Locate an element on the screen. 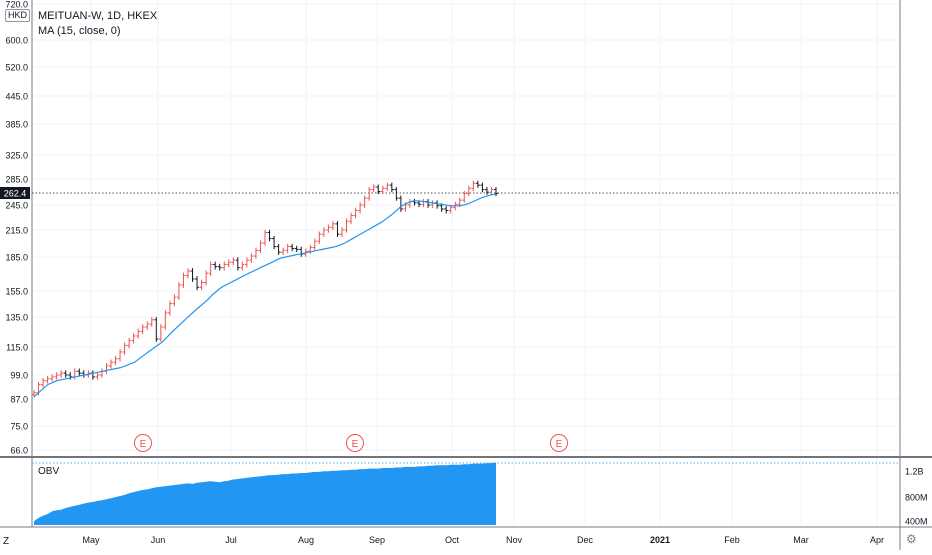 The height and width of the screenshot is (555, 932). y-tick-label: 520.0 is located at coordinates (16, 68).